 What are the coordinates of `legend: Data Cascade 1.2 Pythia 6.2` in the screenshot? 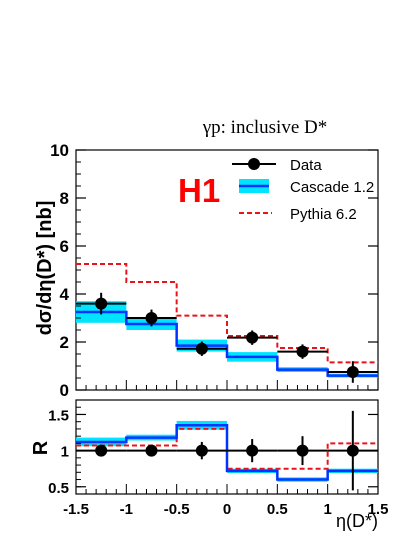 It's located at (303, 190).